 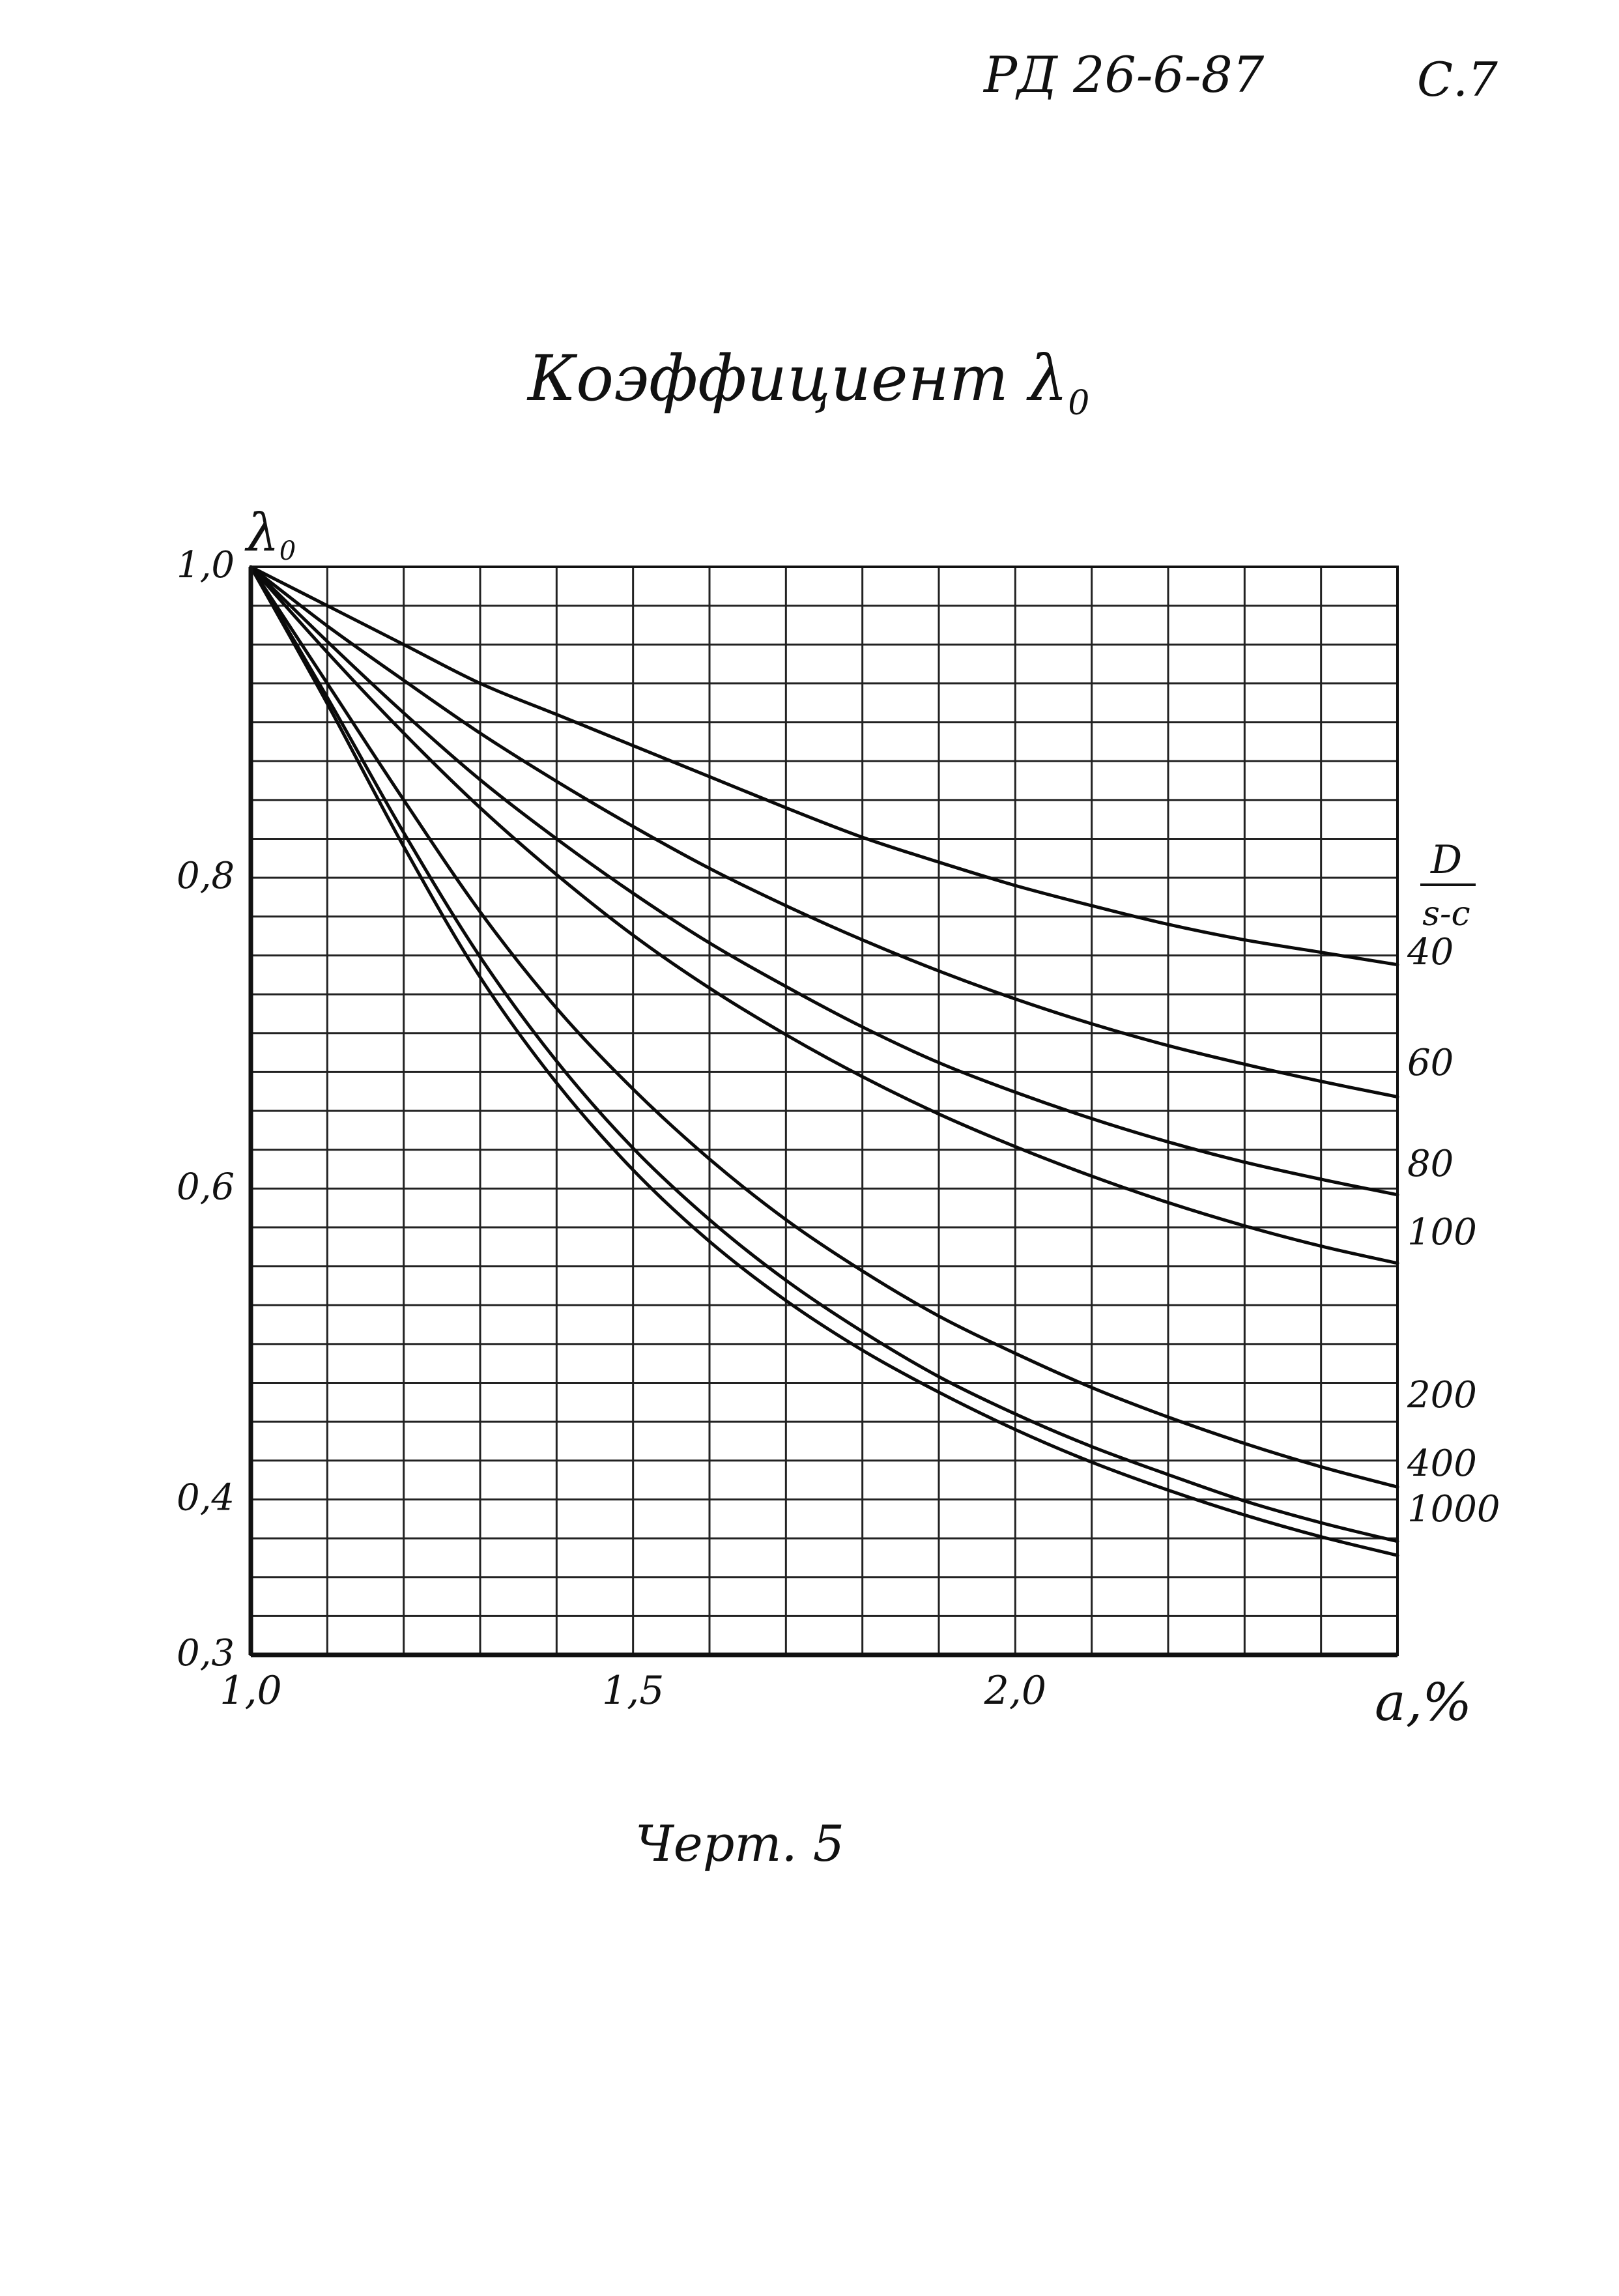 What do you see at coordinates (206, 1498) in the screenshot?
I see `y-tick-label: 0,4` at bounding box center [206, 1498].